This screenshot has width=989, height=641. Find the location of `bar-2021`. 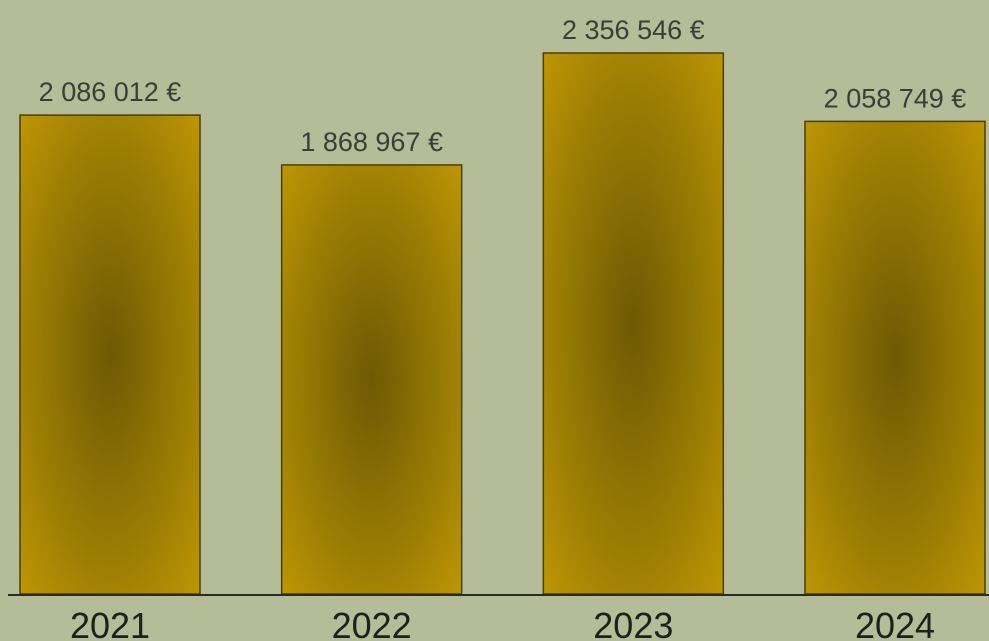

bar-2021 is located at coordinates (110, 354).